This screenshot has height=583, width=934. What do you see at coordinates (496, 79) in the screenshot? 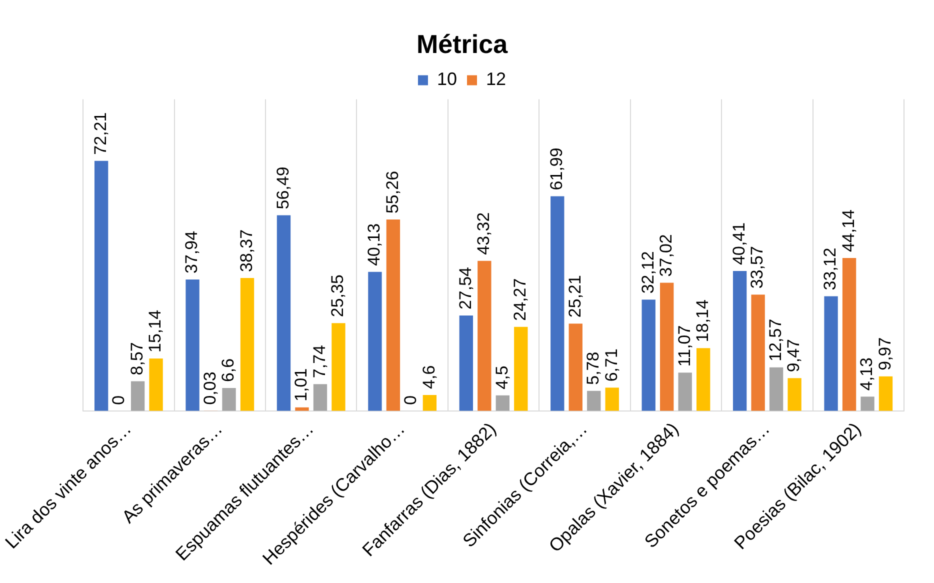
I see `legend-label: 12` at bounding box center [496, 79].